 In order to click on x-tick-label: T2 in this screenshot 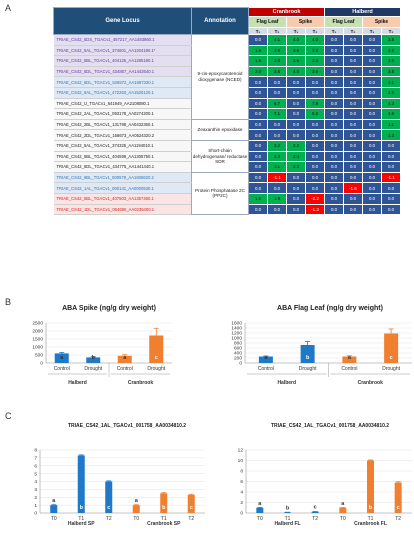, I will do `click(109, 519)`.